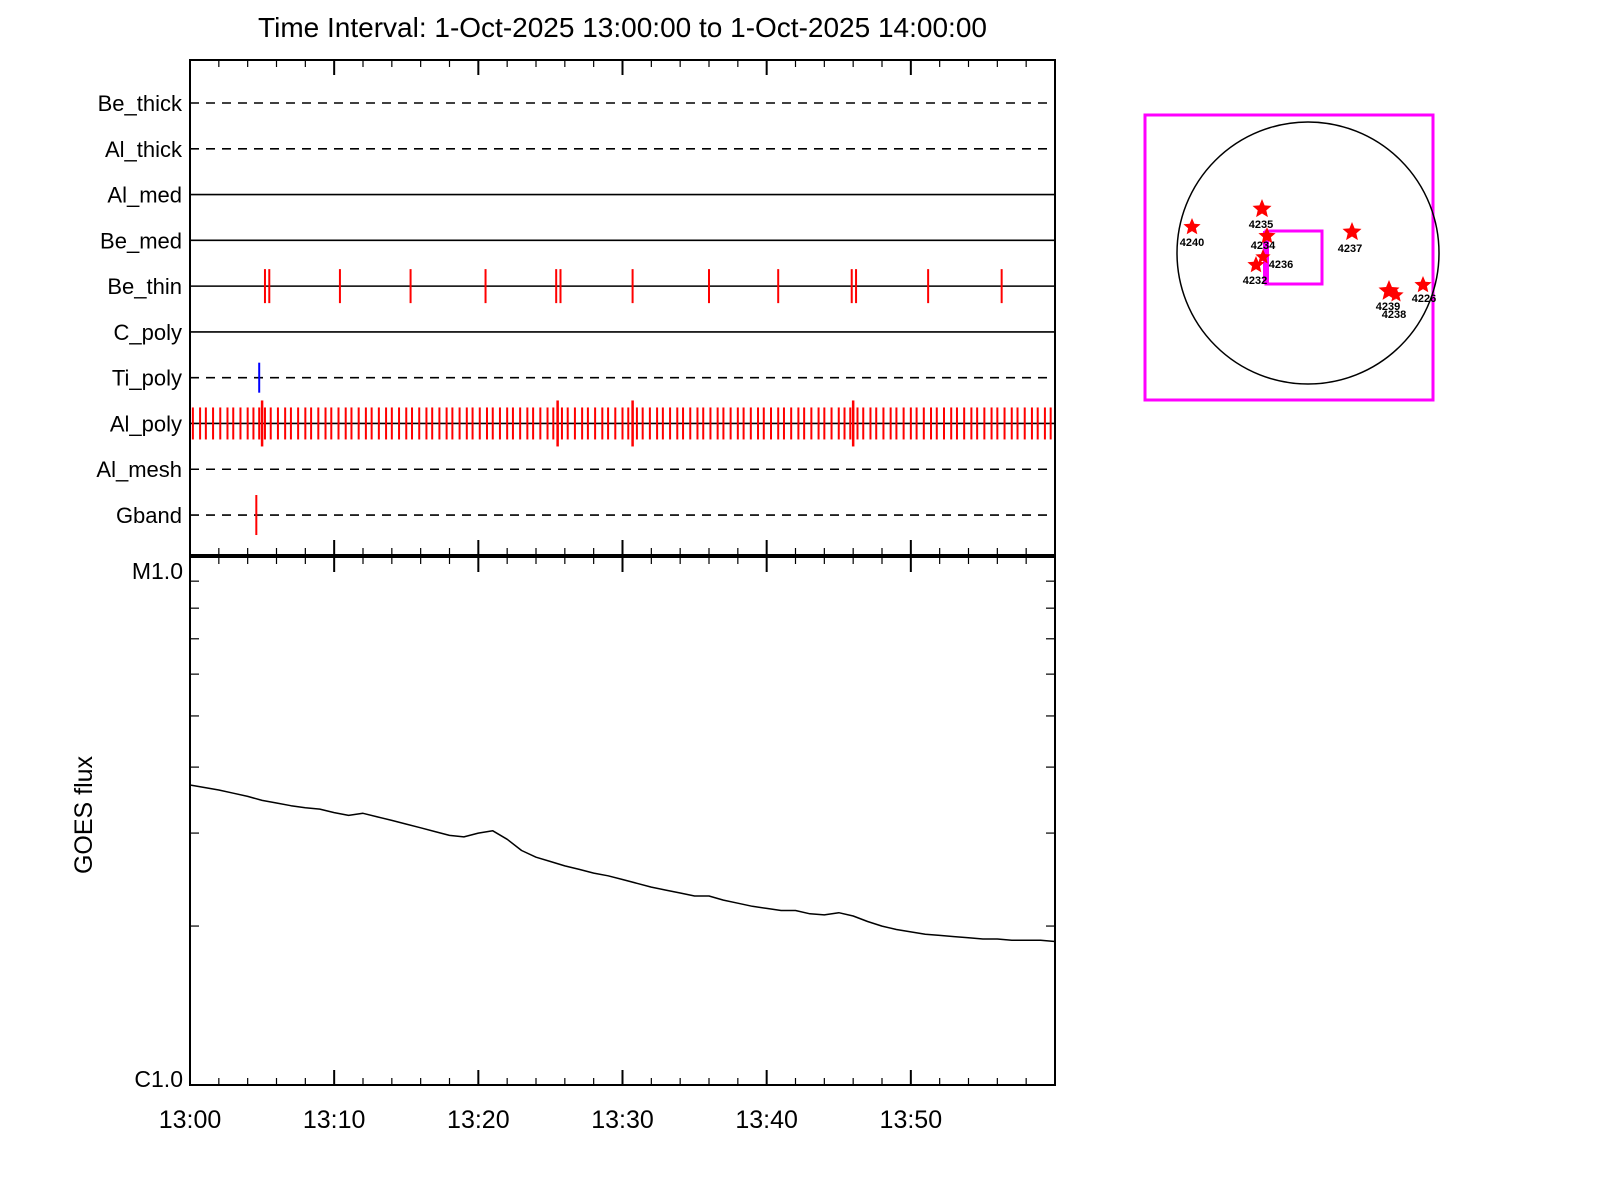  What do you see at coordinates (140, 103) in the screenshot?
I see `channel-label: Be_thick` at bounding box center [140, 103].